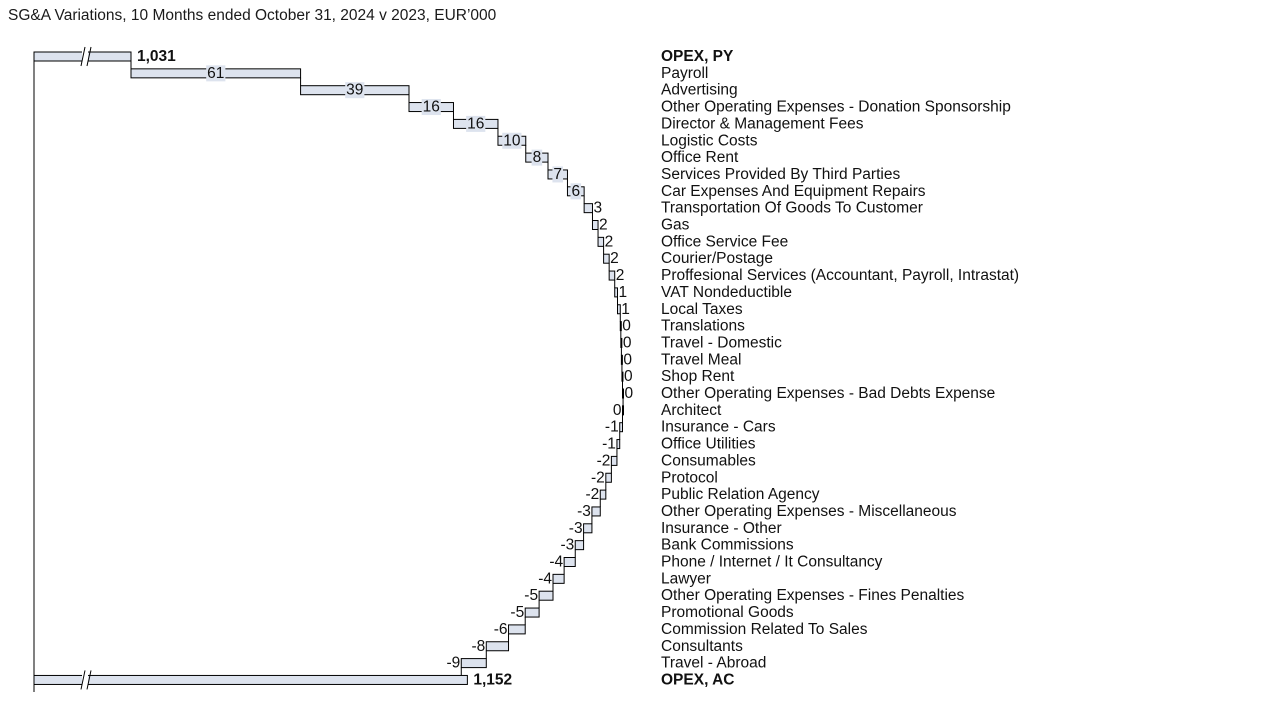 This screenshot has height=720, width=1280. I want to click on end-total-value-label: 1,152, so click(492, 679).